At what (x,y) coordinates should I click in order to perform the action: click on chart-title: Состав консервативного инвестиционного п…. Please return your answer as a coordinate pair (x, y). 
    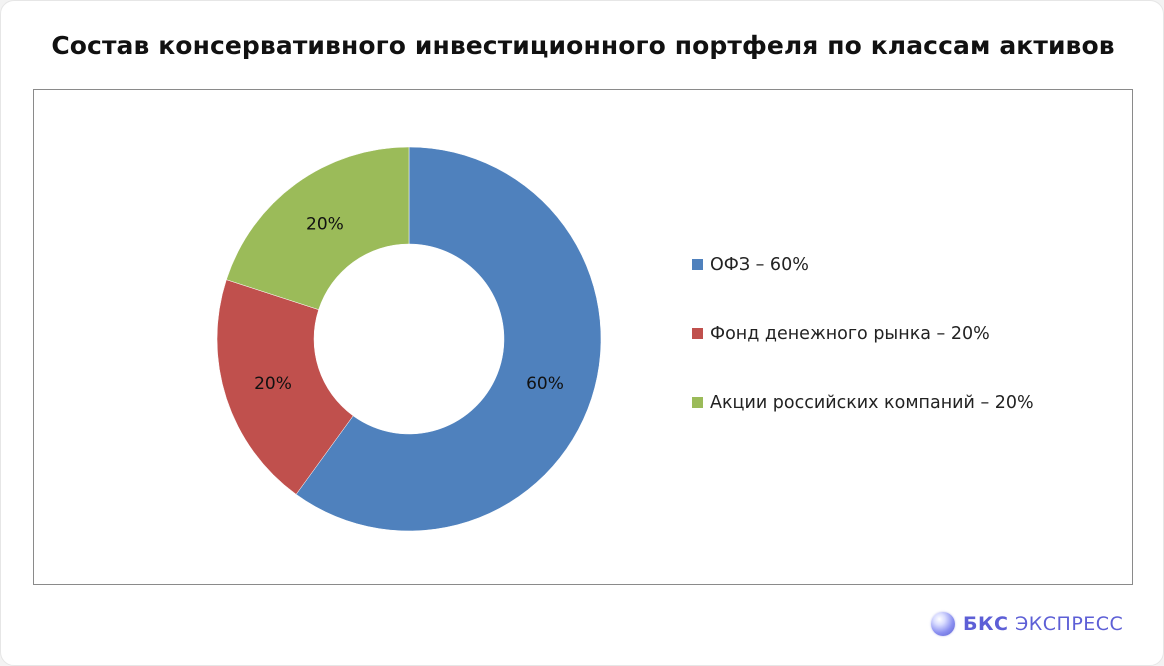
    Looking at the image, I should click on (583, 45).